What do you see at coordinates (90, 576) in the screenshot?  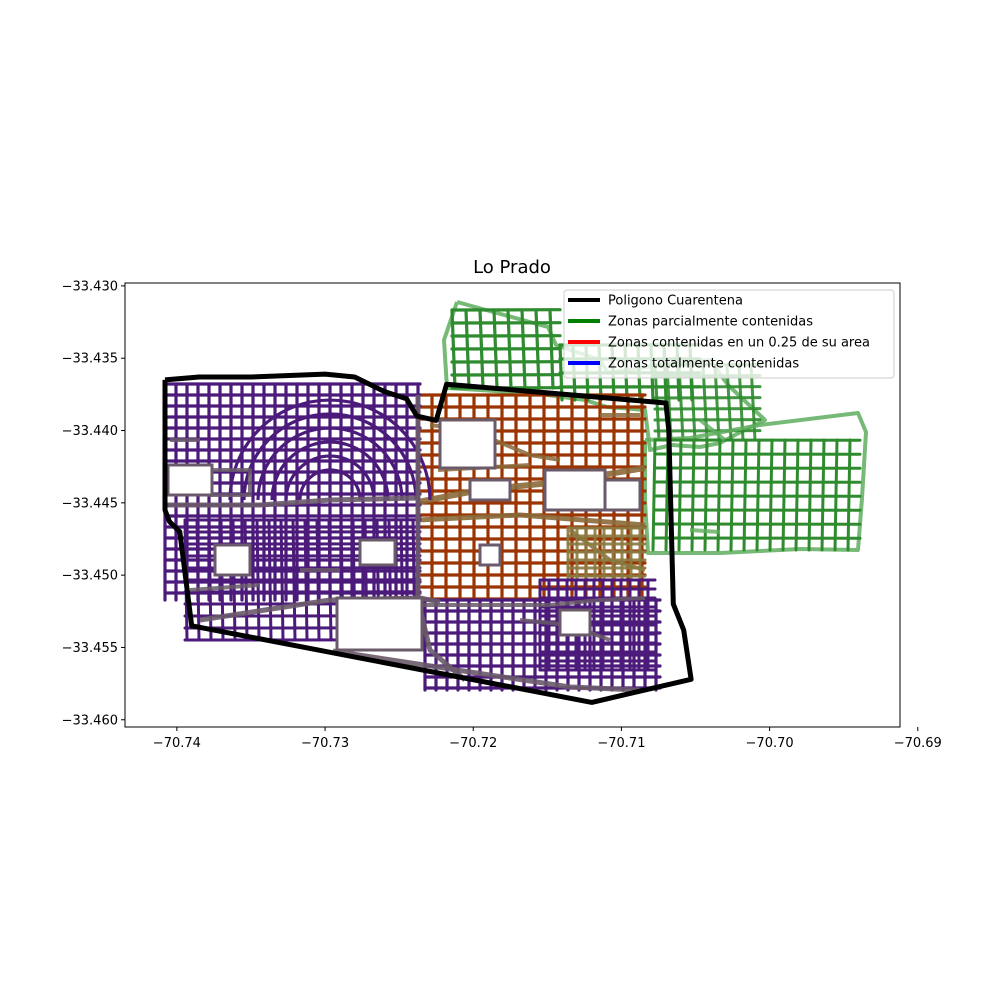 I see `y-tick-label: −33.450` at bounding box center [90, 576].